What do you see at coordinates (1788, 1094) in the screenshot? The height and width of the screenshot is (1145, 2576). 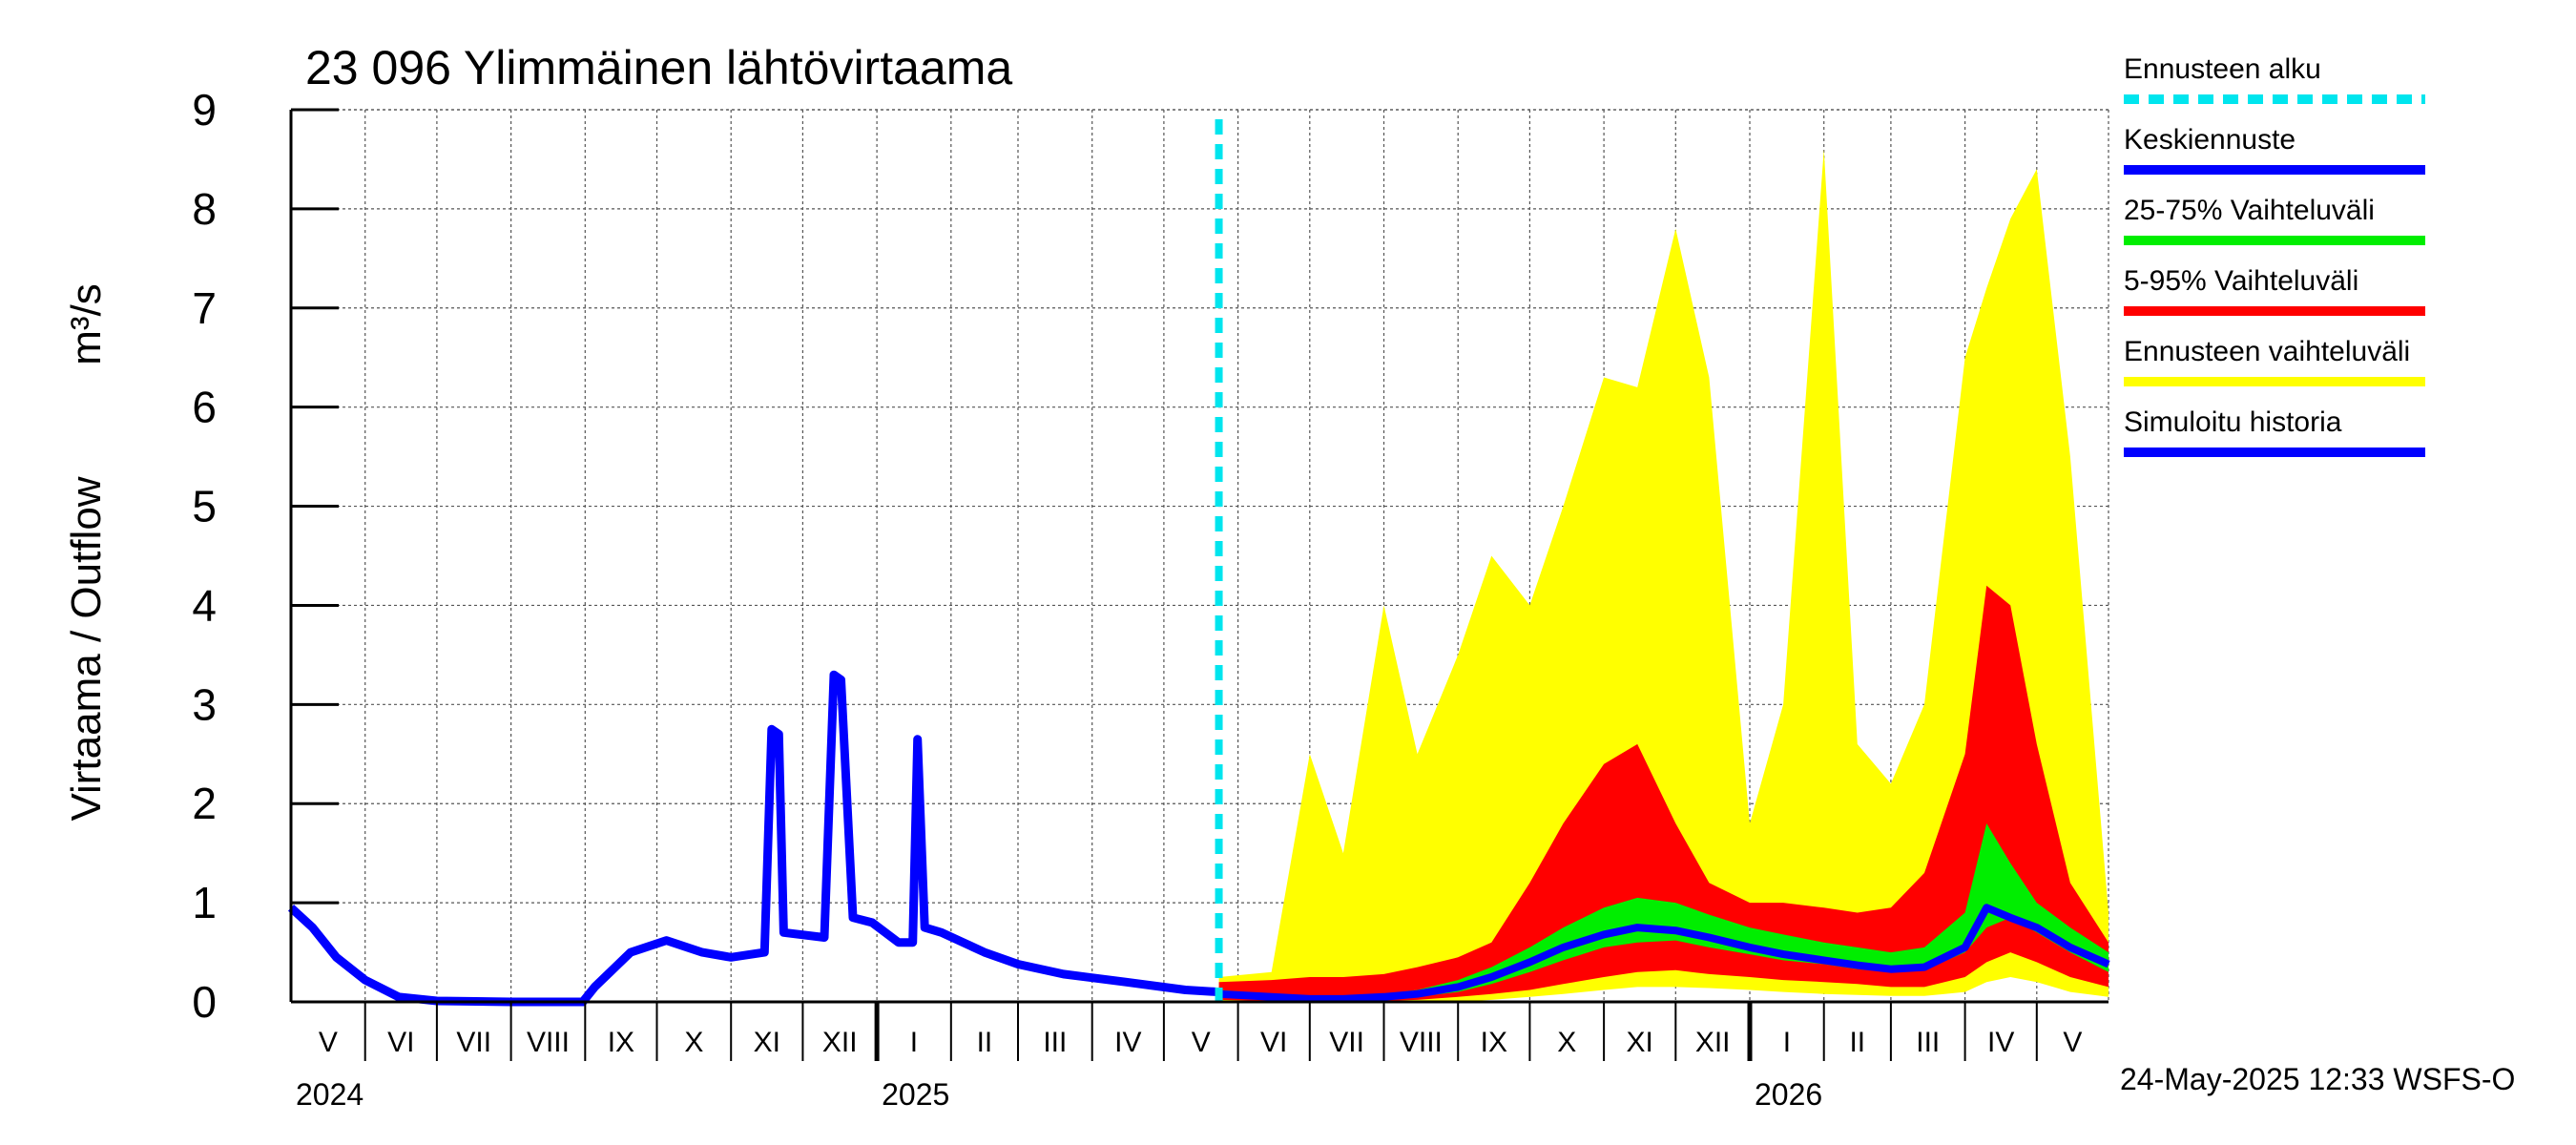 I see `year-label: 2026` at bounding box center [1788, 1094].